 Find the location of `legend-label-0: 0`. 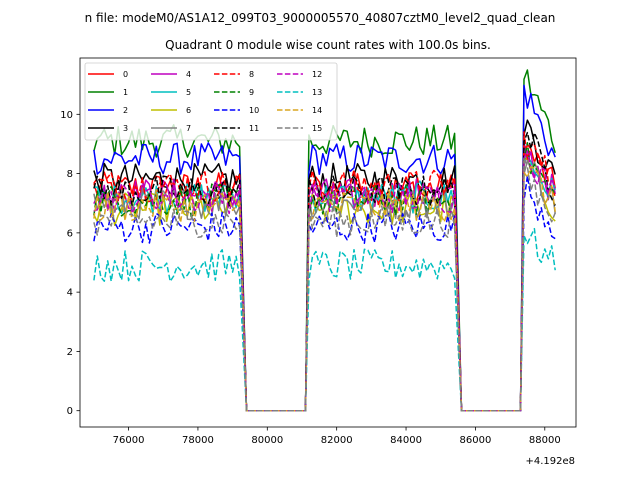

legend-label-0: 0 is located at coordinates (125, 74).